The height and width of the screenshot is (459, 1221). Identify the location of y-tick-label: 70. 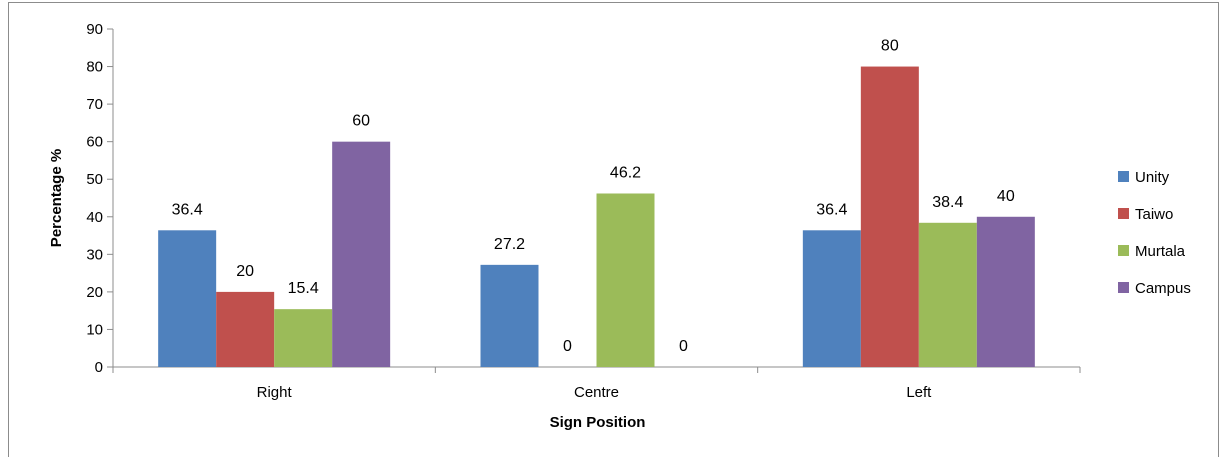
(94, 104).